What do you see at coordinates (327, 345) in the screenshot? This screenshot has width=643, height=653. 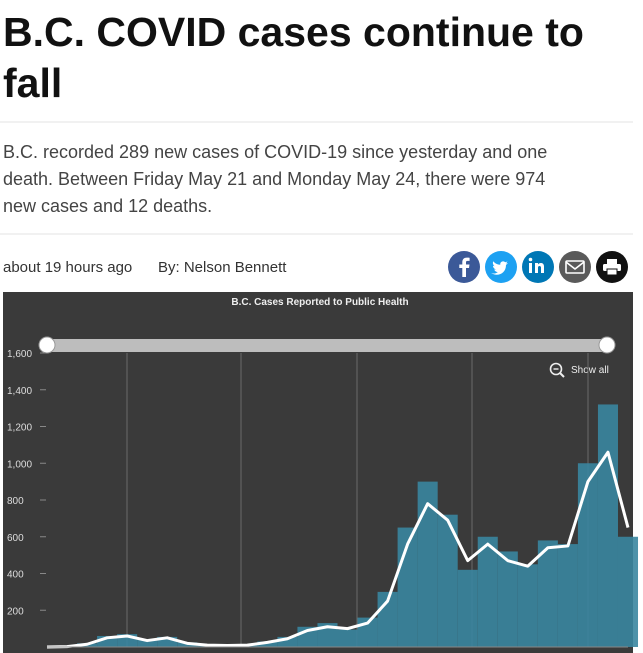 I see `range-slider` at bounding box center [327, 345].